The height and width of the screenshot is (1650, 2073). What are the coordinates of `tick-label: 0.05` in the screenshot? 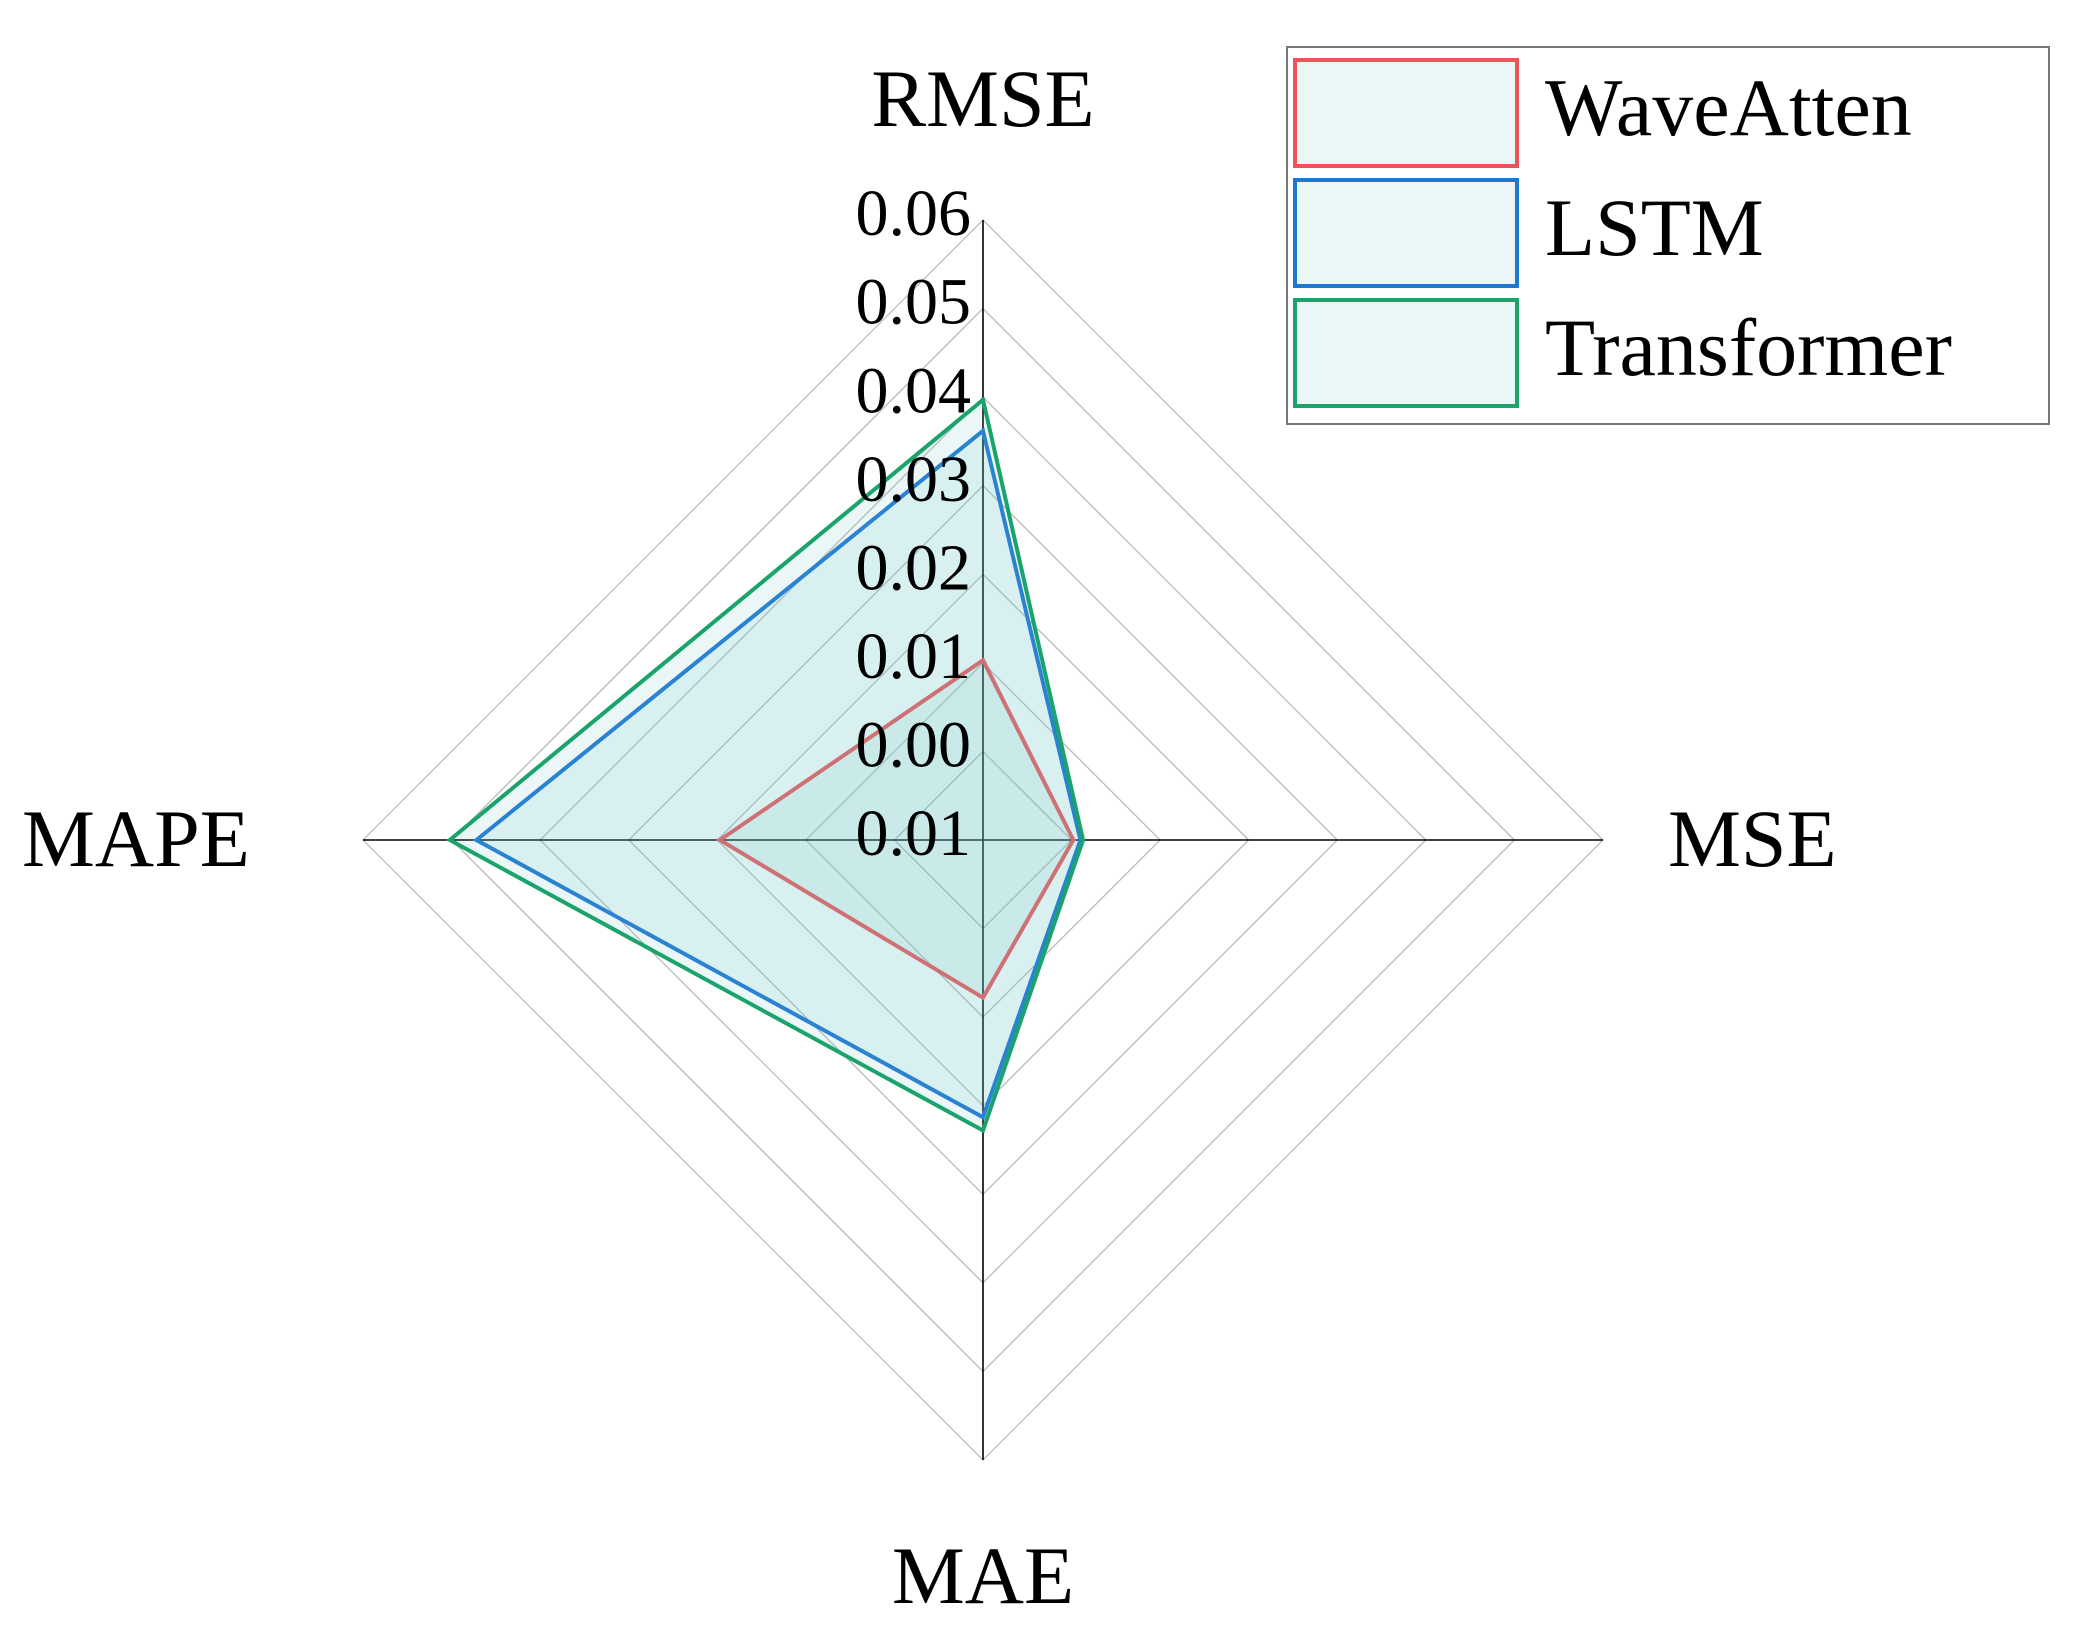 It's located at (914, 302).